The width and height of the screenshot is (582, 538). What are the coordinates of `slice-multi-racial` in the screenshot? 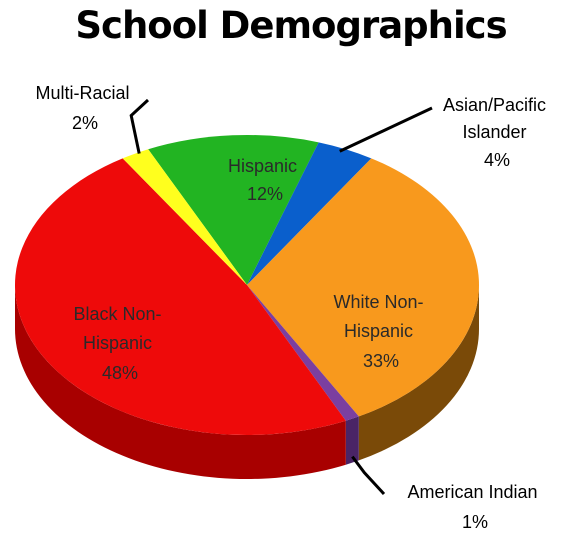 It's located at (184, 217).